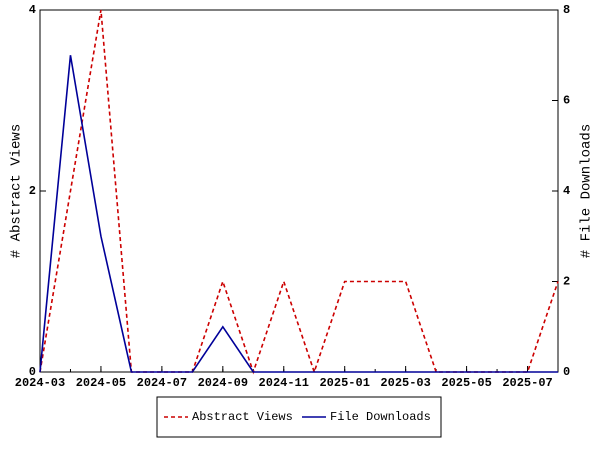  Describe the element at coordinates (587, 191) in the screenshot. I see `y2-axis-label: # File Downloads` at that location.